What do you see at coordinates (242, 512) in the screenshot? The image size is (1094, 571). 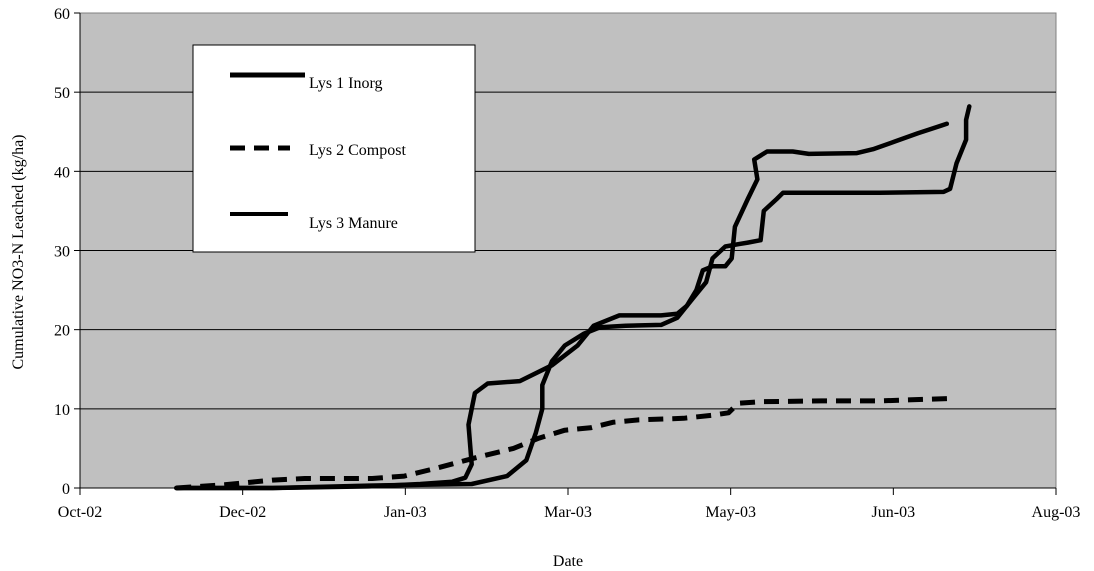 I see `x-tick-label: Dec-02` at bounding box center [242, 512].